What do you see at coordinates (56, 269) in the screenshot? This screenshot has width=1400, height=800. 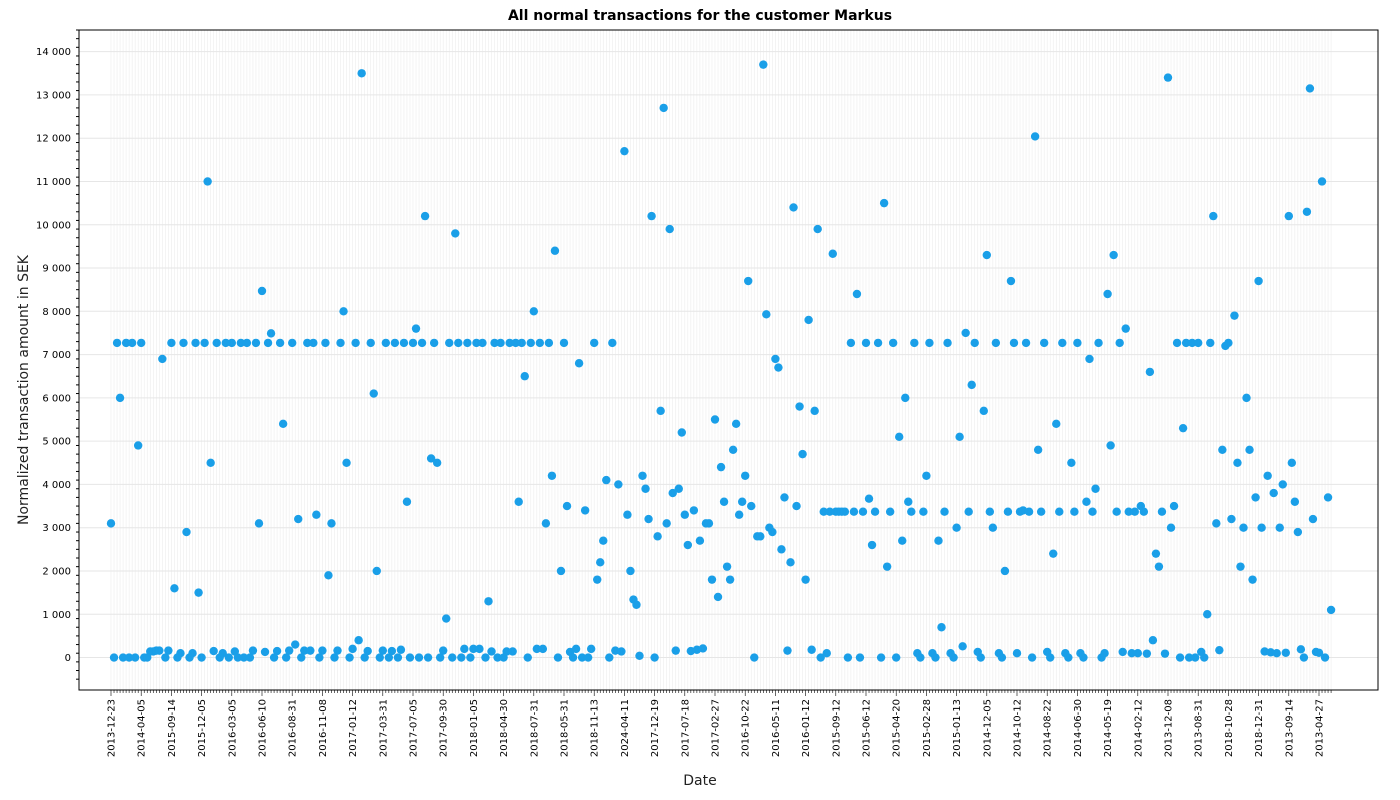 I see `y-tick-label: 9 000` at bounding box center [56, 269].